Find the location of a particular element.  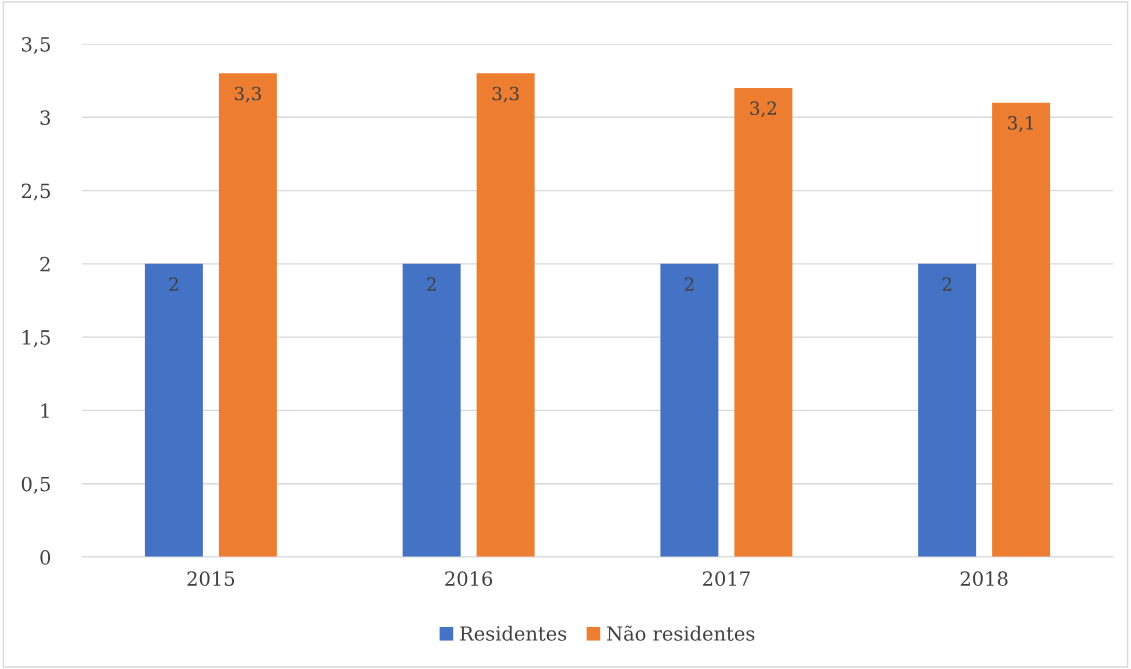

y-tick-label: 1,5 is located at coordinates (36, 339).